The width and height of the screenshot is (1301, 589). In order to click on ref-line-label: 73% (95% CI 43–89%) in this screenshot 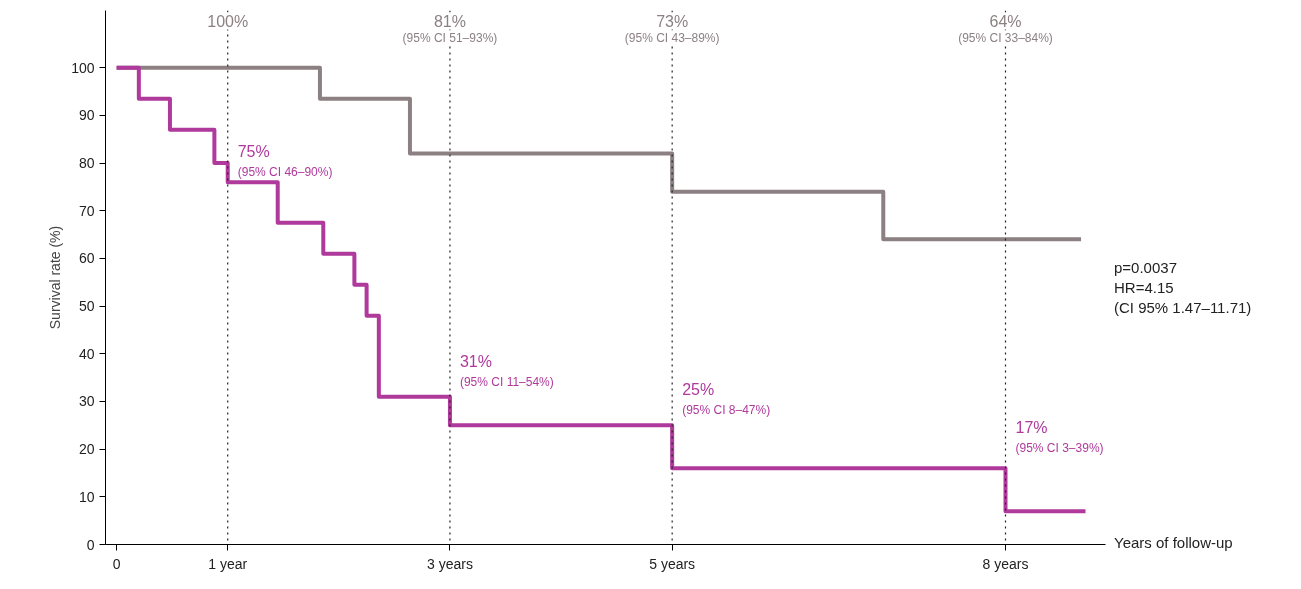, I will do `click(672, 28)`.